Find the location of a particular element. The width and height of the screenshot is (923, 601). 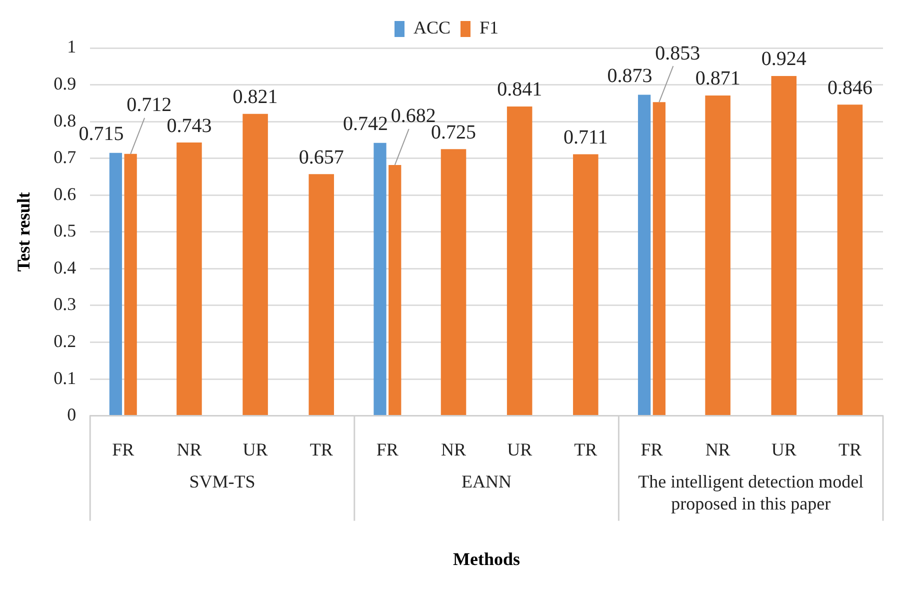

text: The intelligent detection model proposed in this paper is located at coordinates (751, 493).